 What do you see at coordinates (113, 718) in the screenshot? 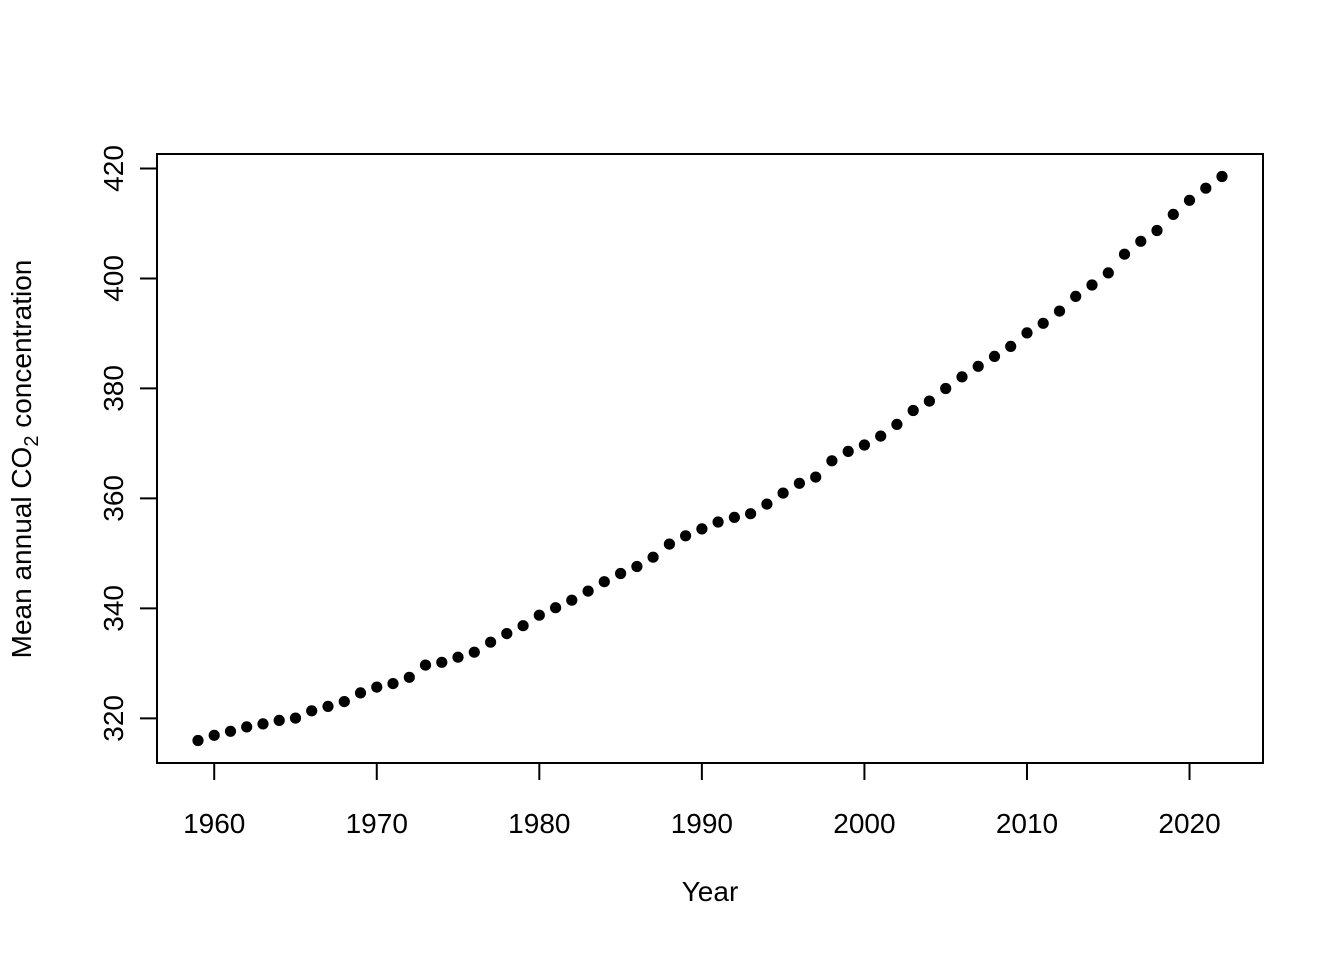
I see `y-tick-label: 320` at bounding box center [113, 718].